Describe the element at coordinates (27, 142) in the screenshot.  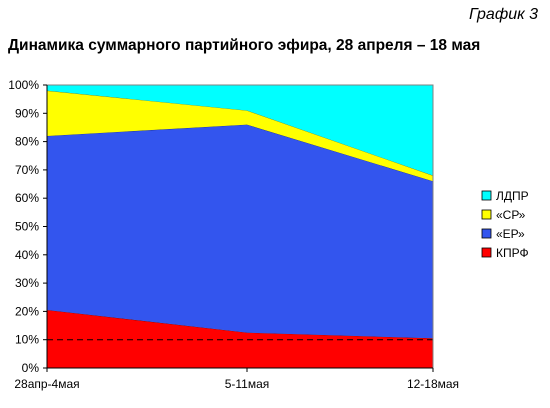
I see `y-tick-label-8: 80%` at that location.